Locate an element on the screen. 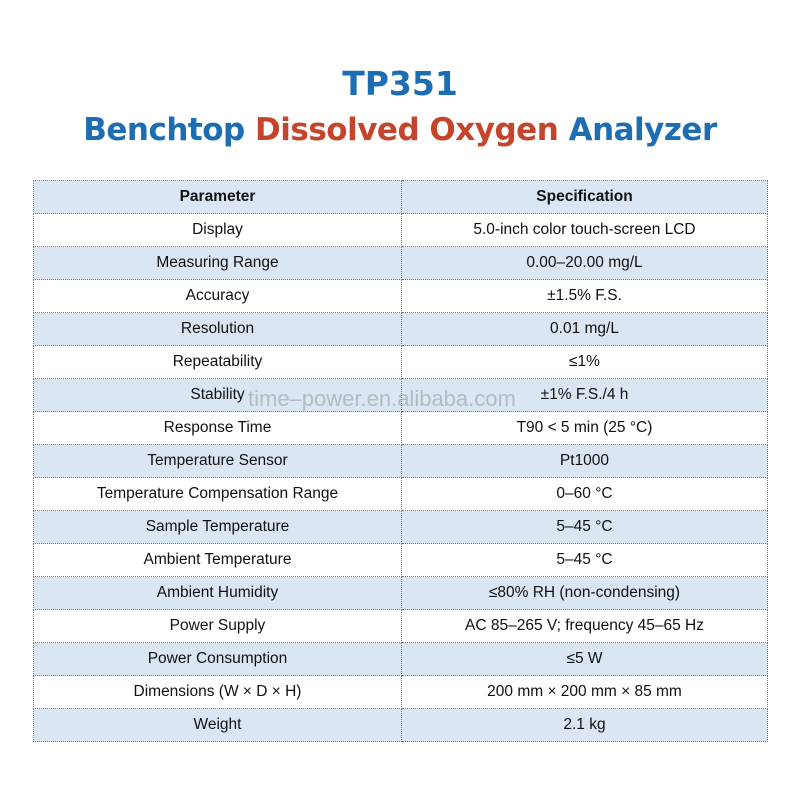  parameter-cell: Response Time is located at coordinates (217, 428).